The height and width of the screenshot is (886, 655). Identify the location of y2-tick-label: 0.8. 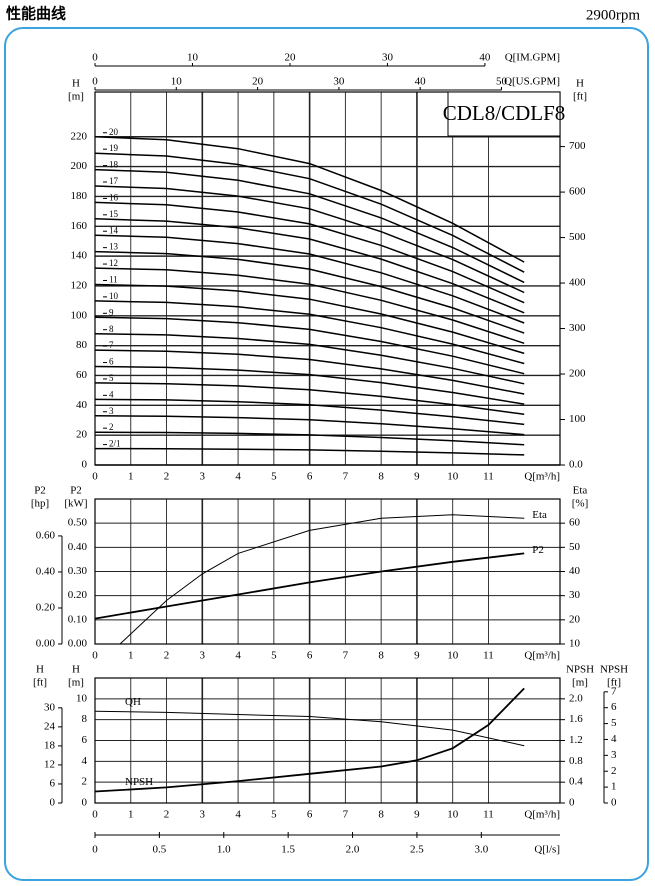
(576, 761).